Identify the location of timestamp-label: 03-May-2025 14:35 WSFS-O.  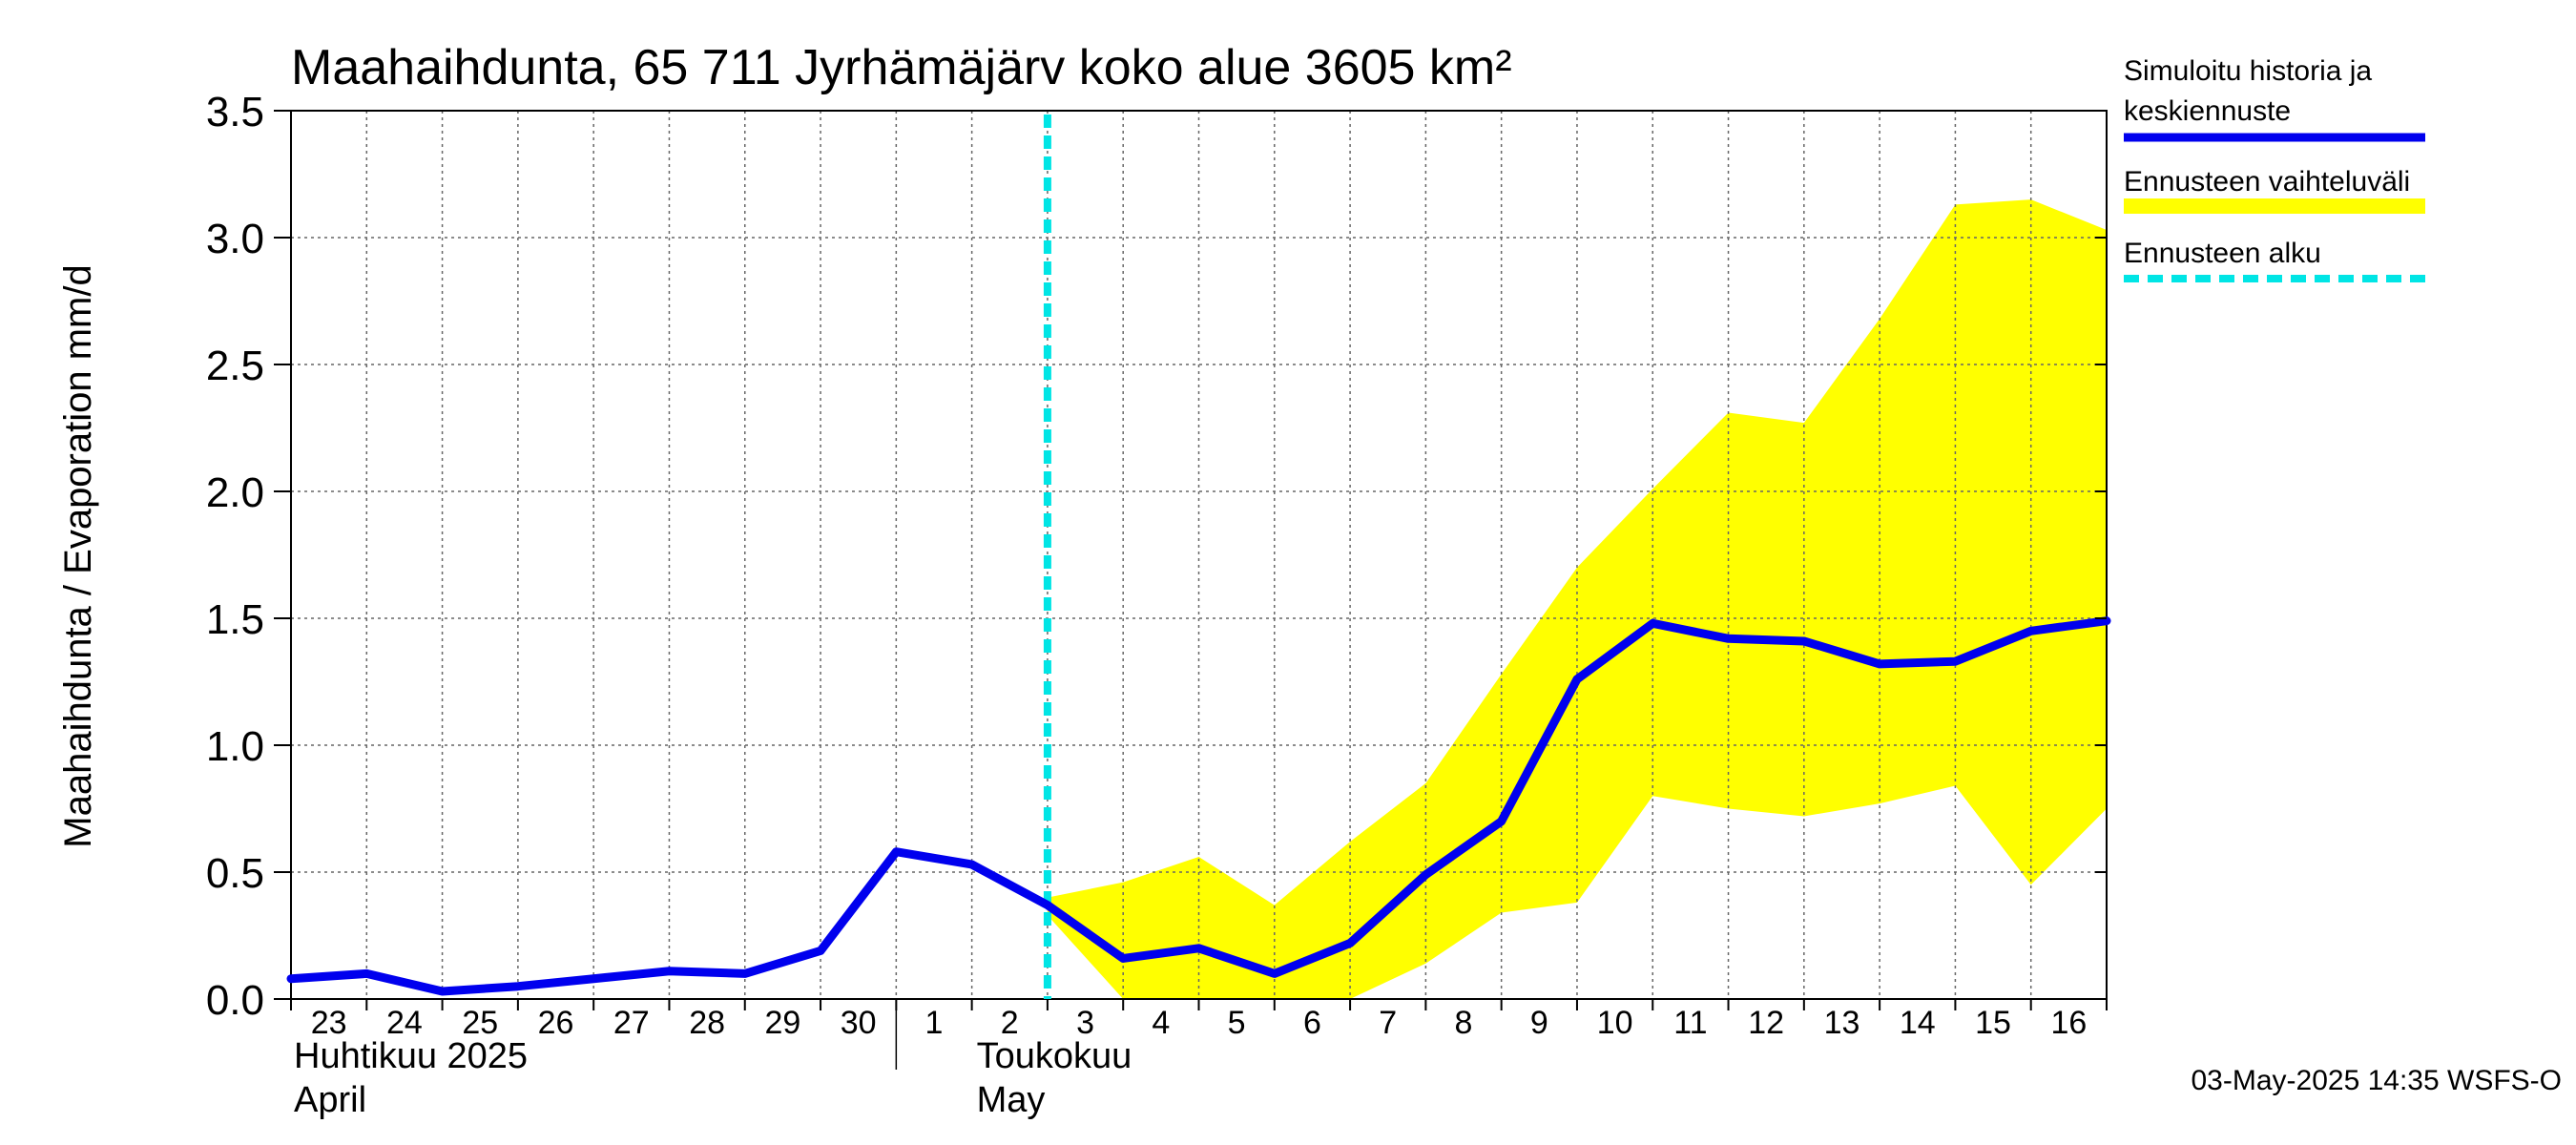
(2377, 1081).